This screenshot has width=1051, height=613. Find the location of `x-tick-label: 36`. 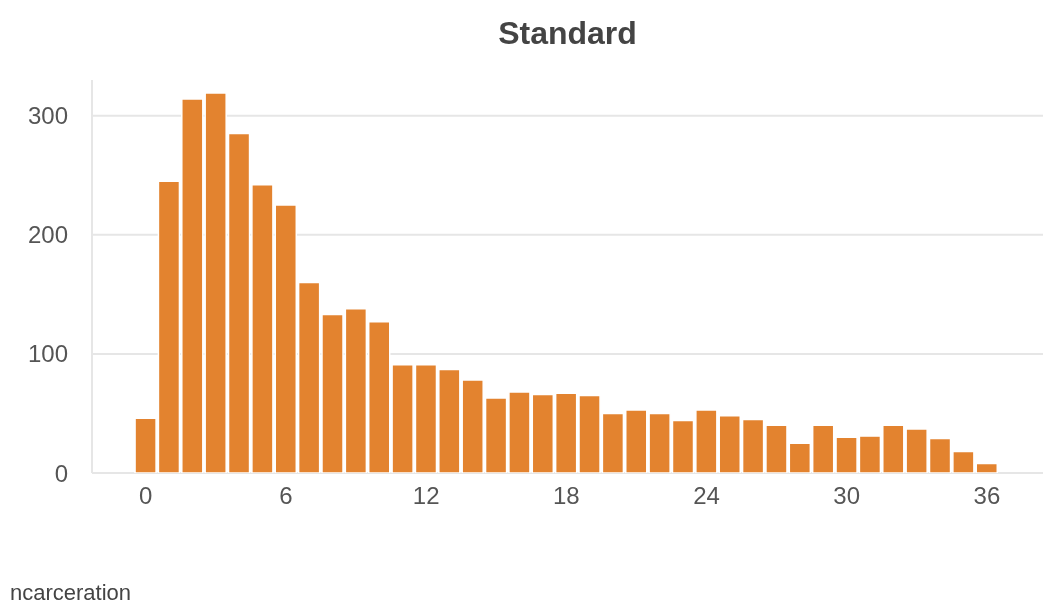

x-tick-label: 36 is located at coordinates (987, 496).